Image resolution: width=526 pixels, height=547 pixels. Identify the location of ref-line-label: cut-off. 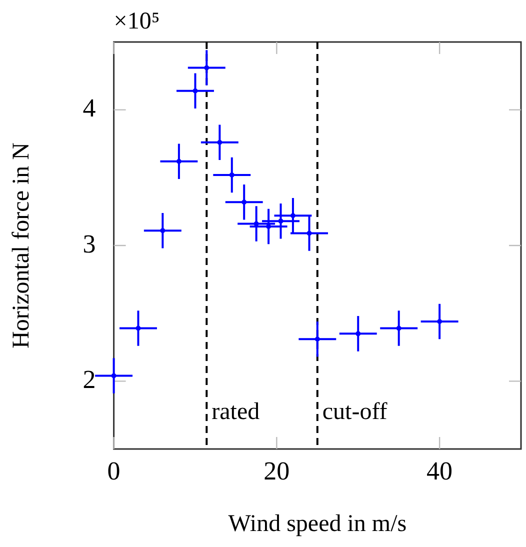
(355, 412).